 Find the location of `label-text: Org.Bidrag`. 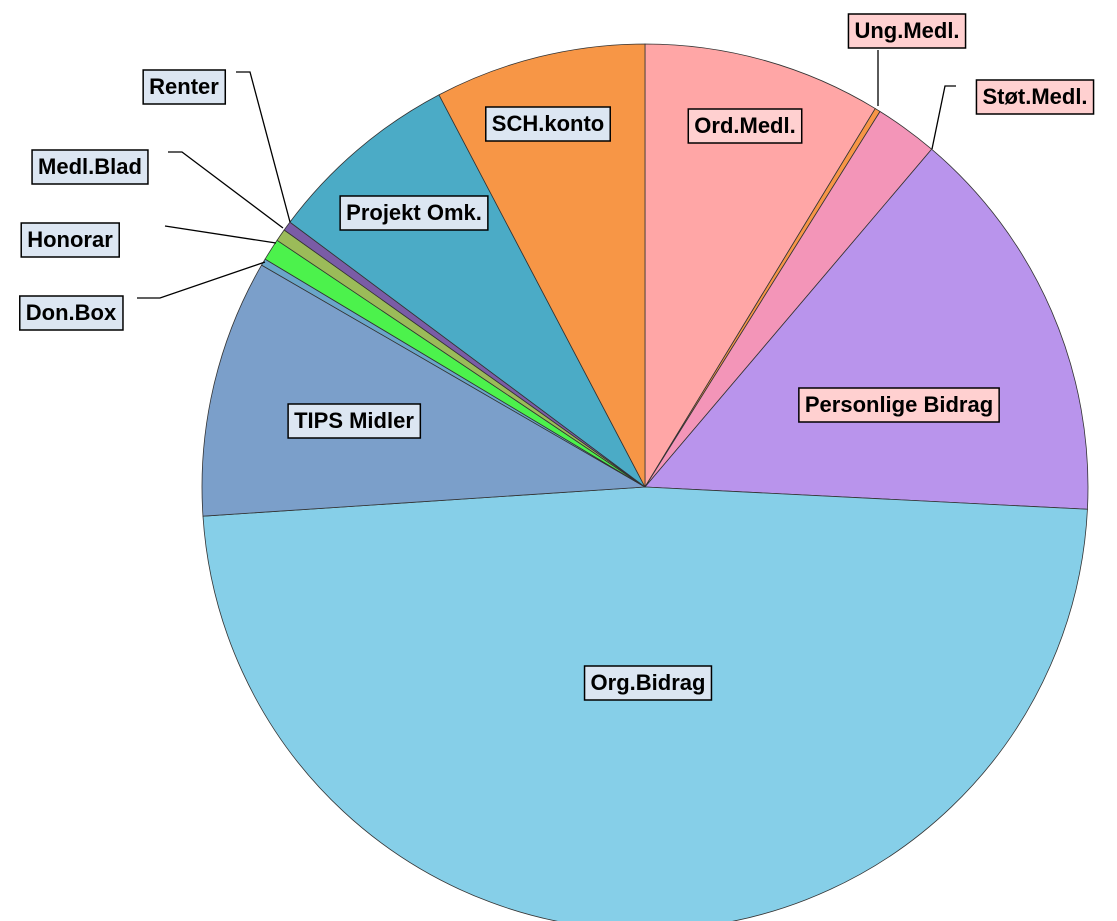

label-text: Org.Bidrag is located at coordinates (648, 682).